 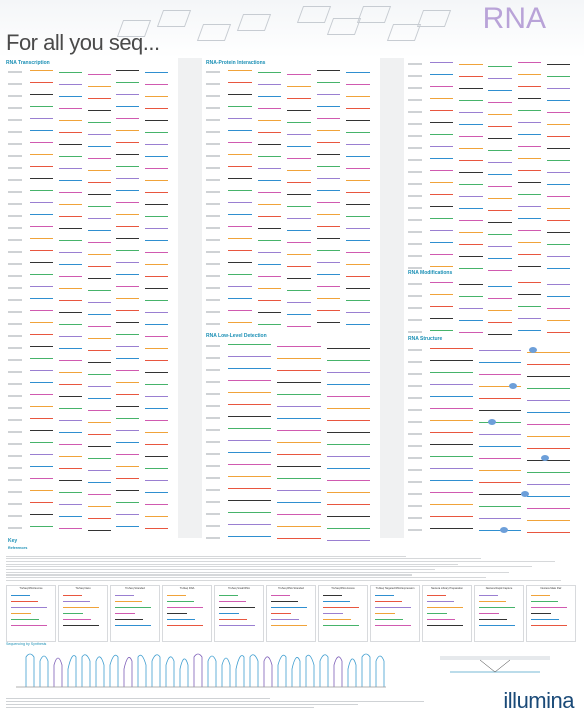 I want to click on molecule-decoration, so click(x=344, y=26).